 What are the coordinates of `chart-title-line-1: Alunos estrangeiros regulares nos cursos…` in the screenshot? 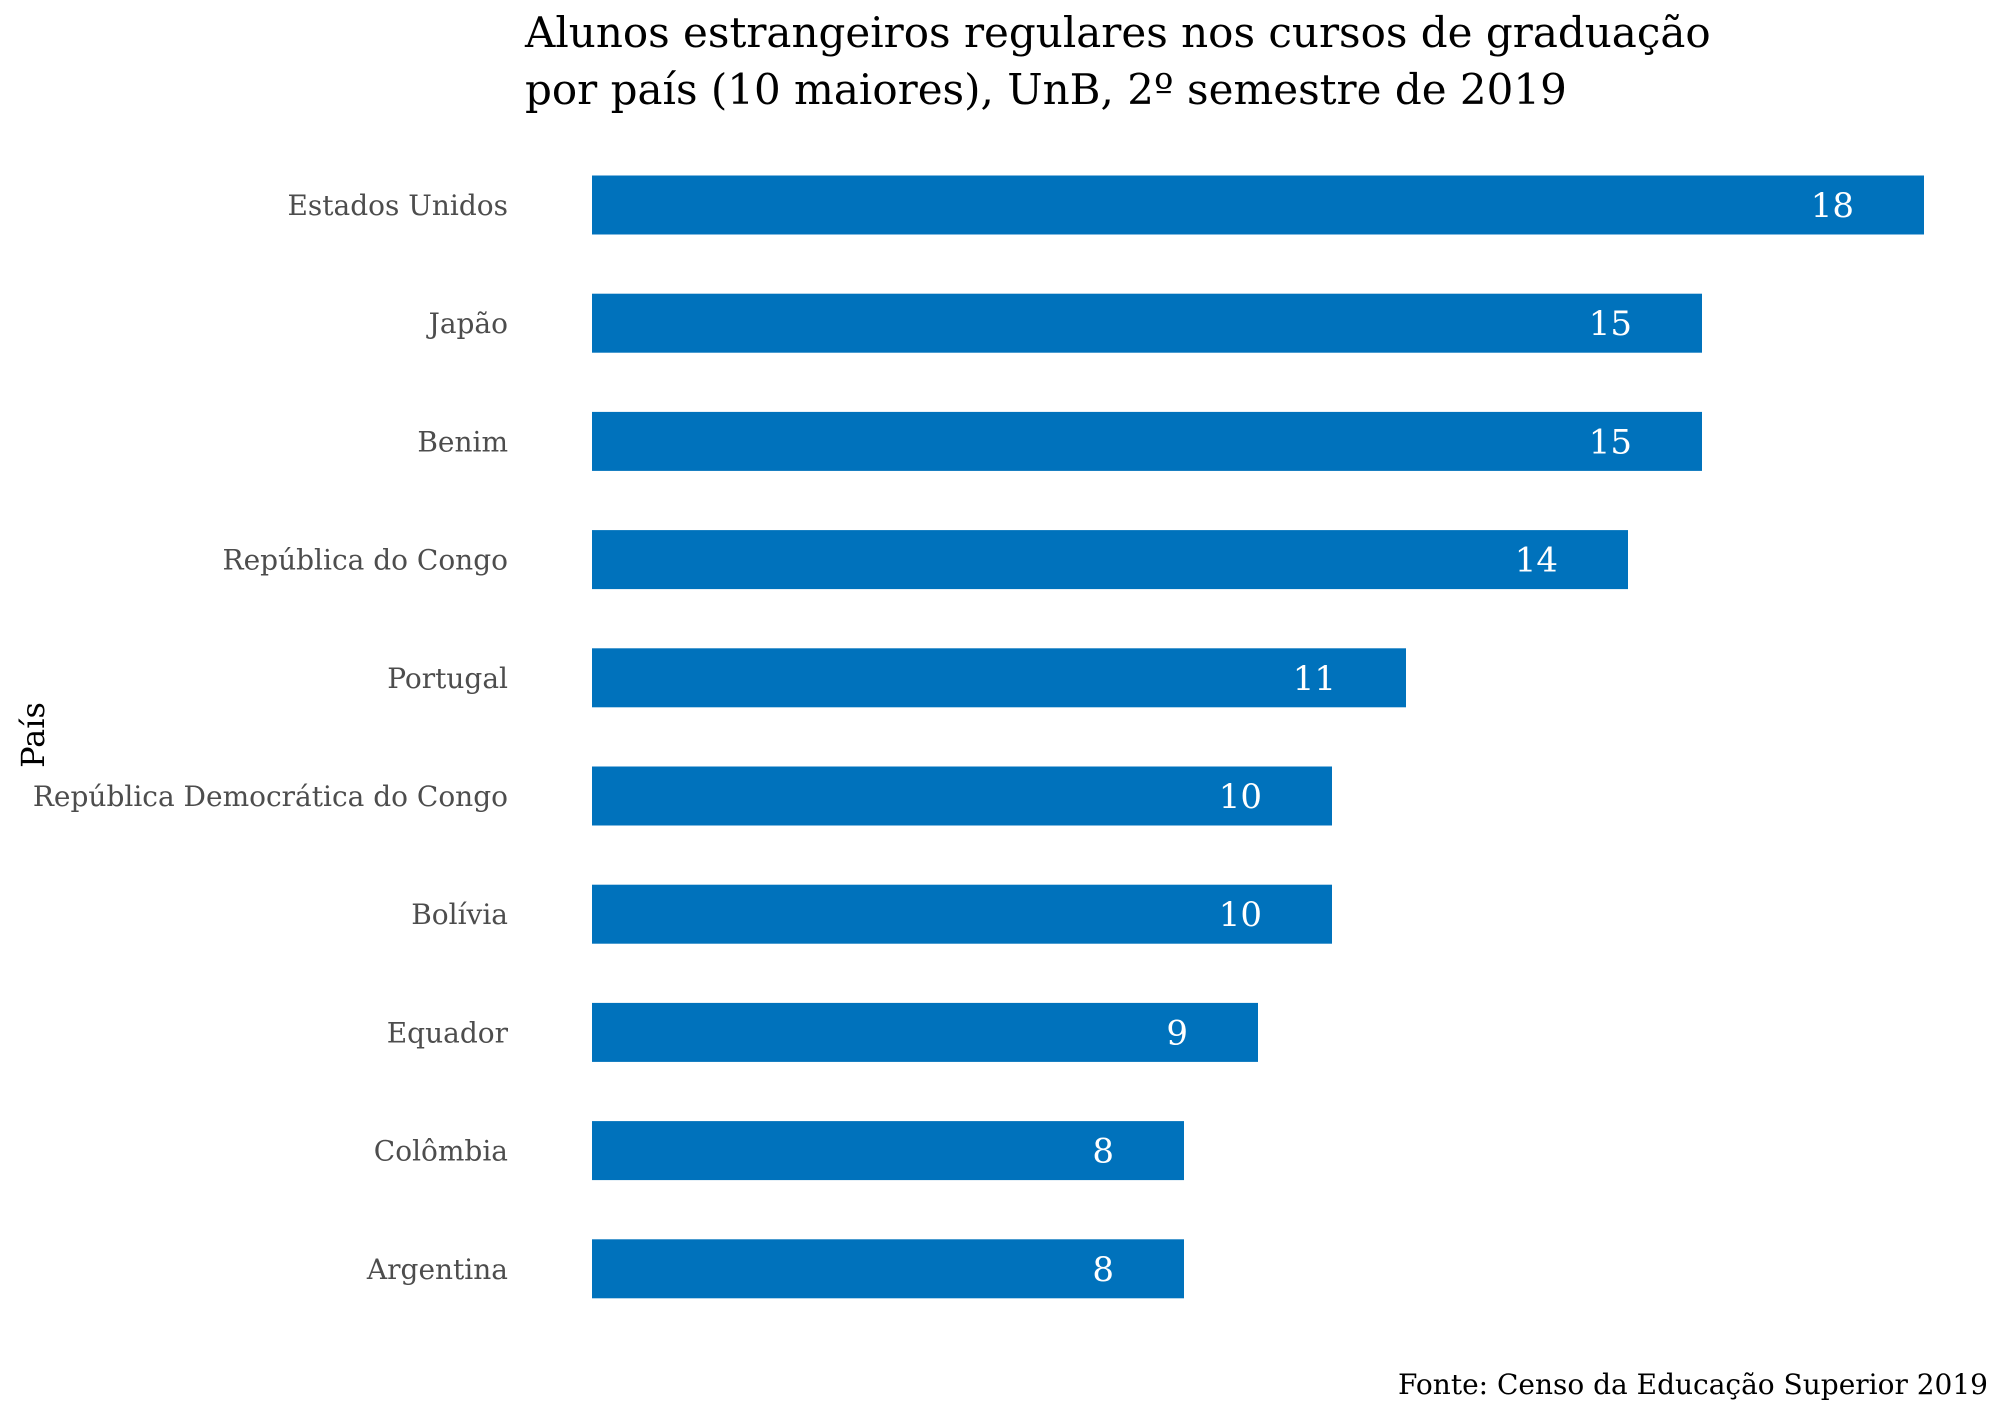 It's located at (1117, 32).